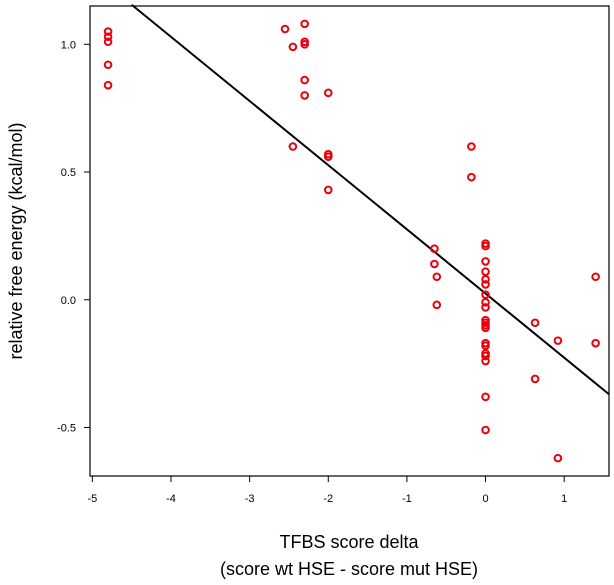  I want to click on x-tick-label: -2, so click(328, 499).